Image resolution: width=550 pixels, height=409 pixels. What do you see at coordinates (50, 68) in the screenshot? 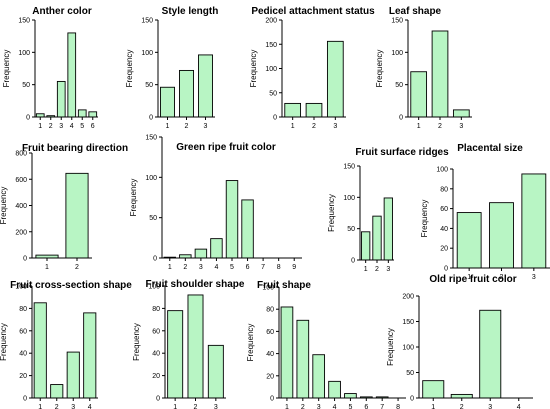
I see `chart-panel-0: Anther color Frequency 0 50 100 150 1 2 3 4 5 6` at bounding box center [50, 68].